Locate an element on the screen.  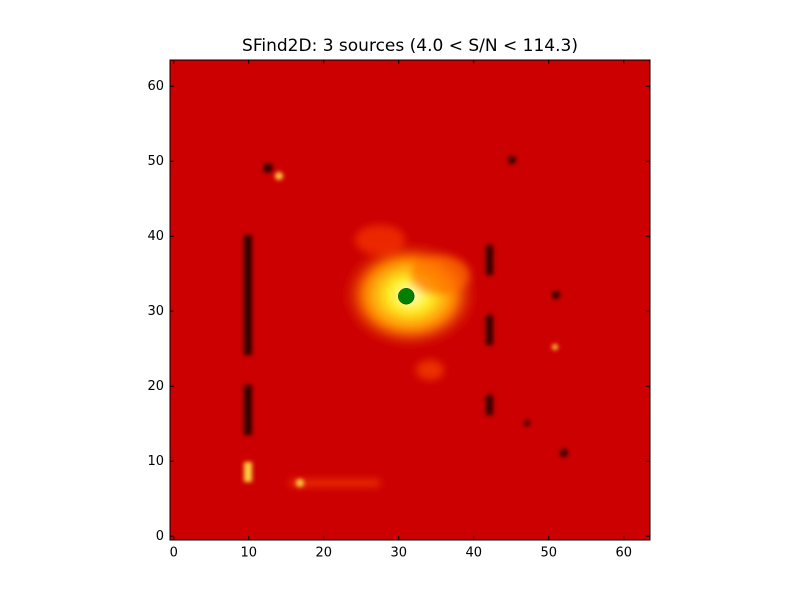
x-tick-label: 60 is located at coordinates (623, 553).